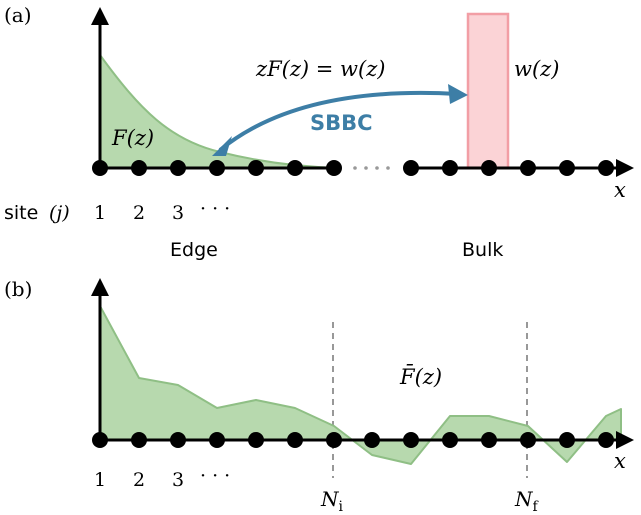 The image size is (641, 515). Describe the element at coordinates (139, 213) in the screenshot. I see `site-number-2-a: 2` at that location.